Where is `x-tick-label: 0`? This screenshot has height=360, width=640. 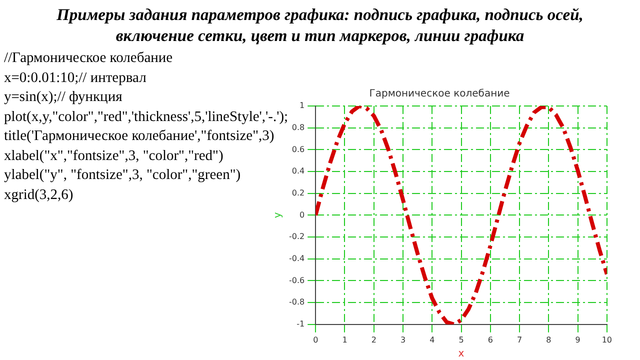
x-tick-label: 0 is located at coordinates (315, 339).